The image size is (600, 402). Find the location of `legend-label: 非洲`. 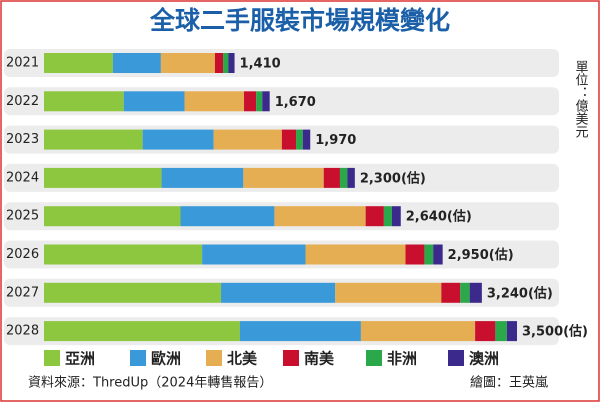

legend-label: 非洲 is located at coordinates (402, 359).